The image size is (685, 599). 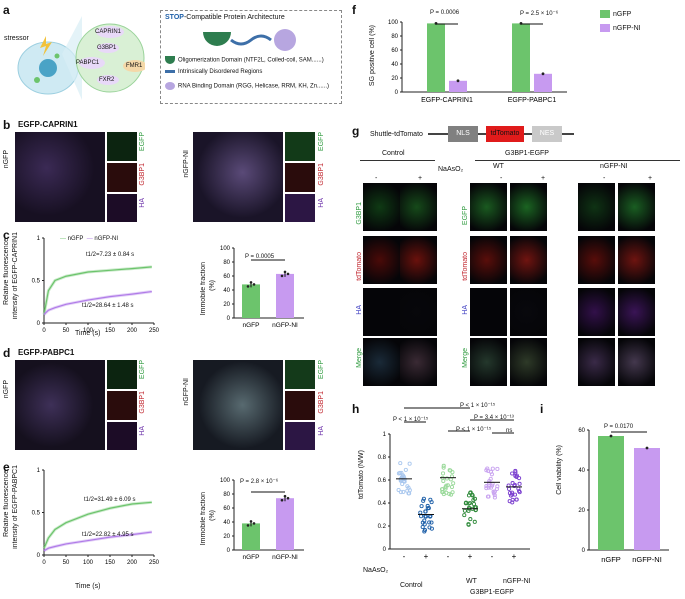 What do you see at coordinates (44, 331) in the screenshot?
I see `x-tick-label: 0` at bounding box center [44, 331].